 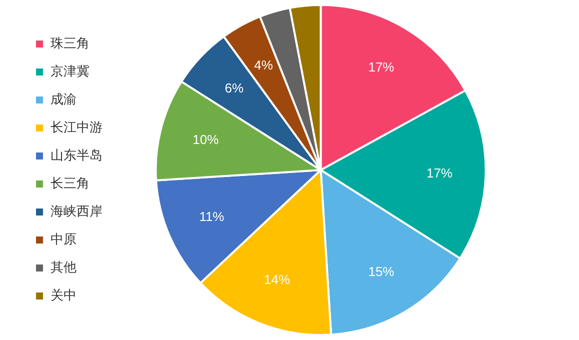 What do you see at coordinates (76, 212) in the screenshot?
I see `legend-label: 海峡西岸` at bounding box center [76, 212].